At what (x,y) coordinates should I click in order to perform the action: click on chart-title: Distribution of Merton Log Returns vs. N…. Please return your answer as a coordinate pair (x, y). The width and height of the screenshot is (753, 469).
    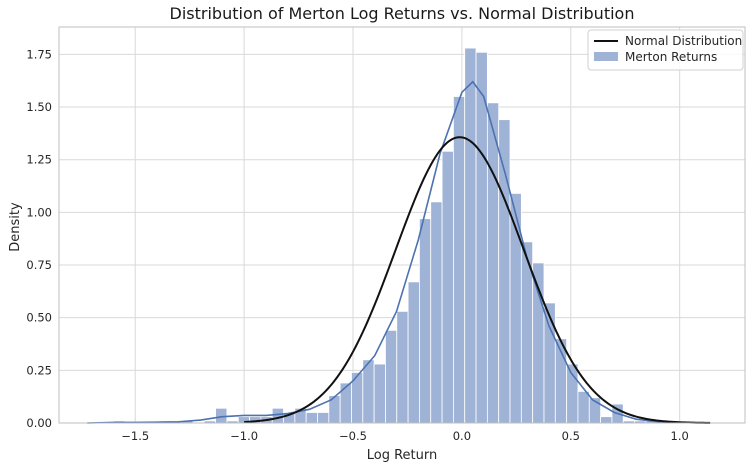
    Looking at the image, I should click on (402, 13).